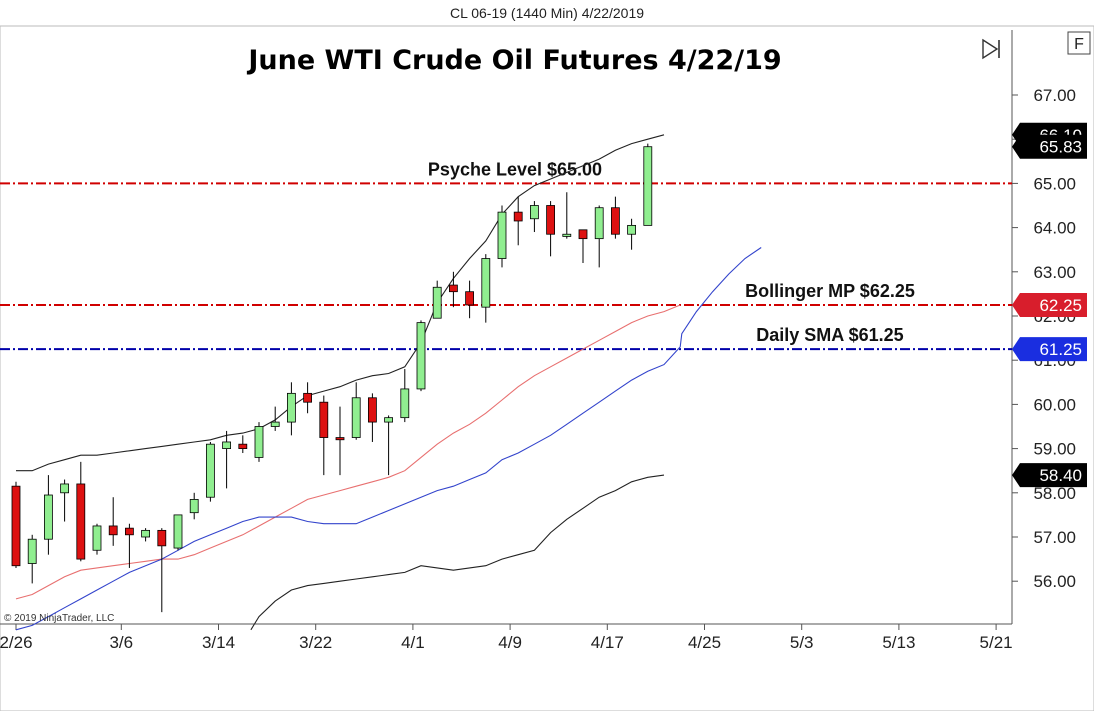  I want to click on level-label: Daily SMA $61.25, so click(829, 335).